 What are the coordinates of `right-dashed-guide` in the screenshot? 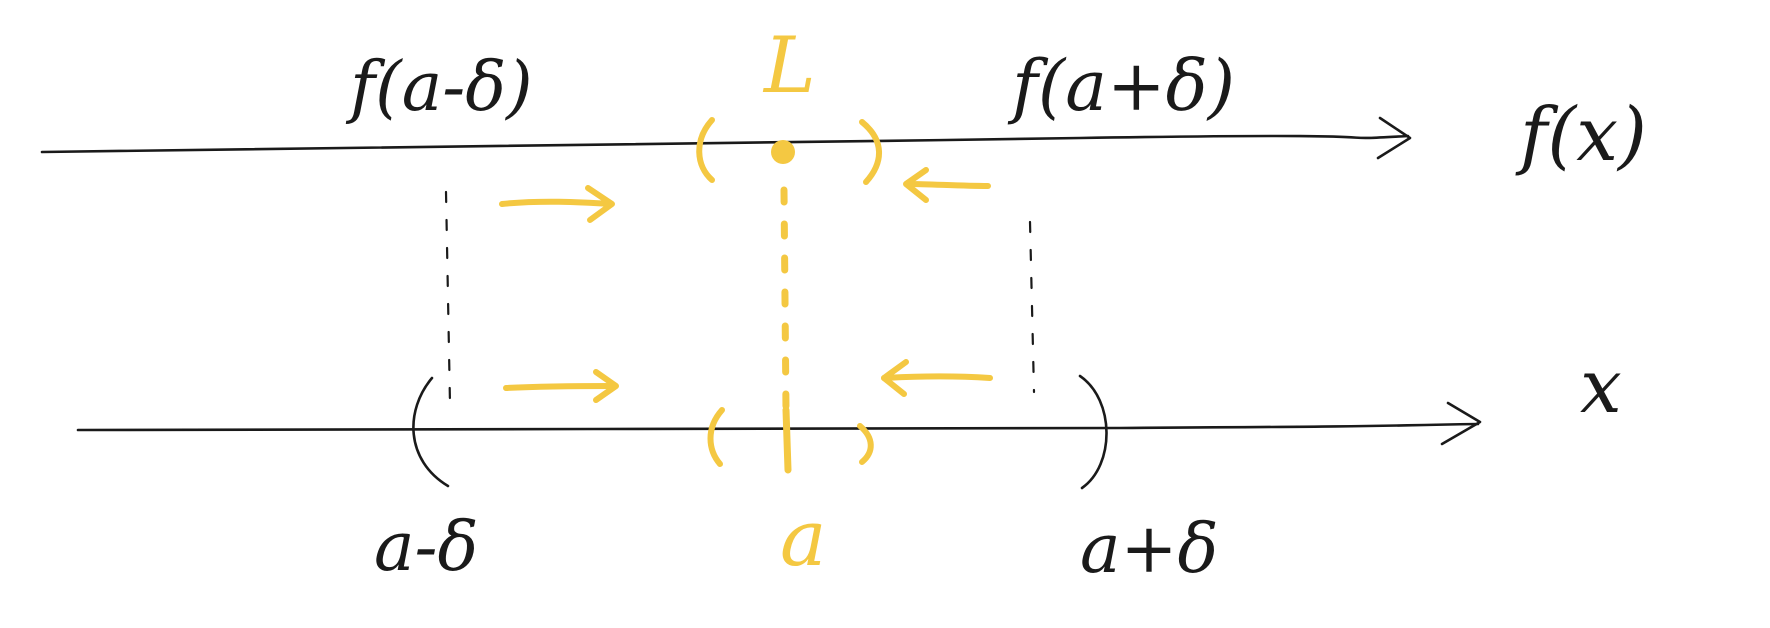 It's located at (1032, 307).